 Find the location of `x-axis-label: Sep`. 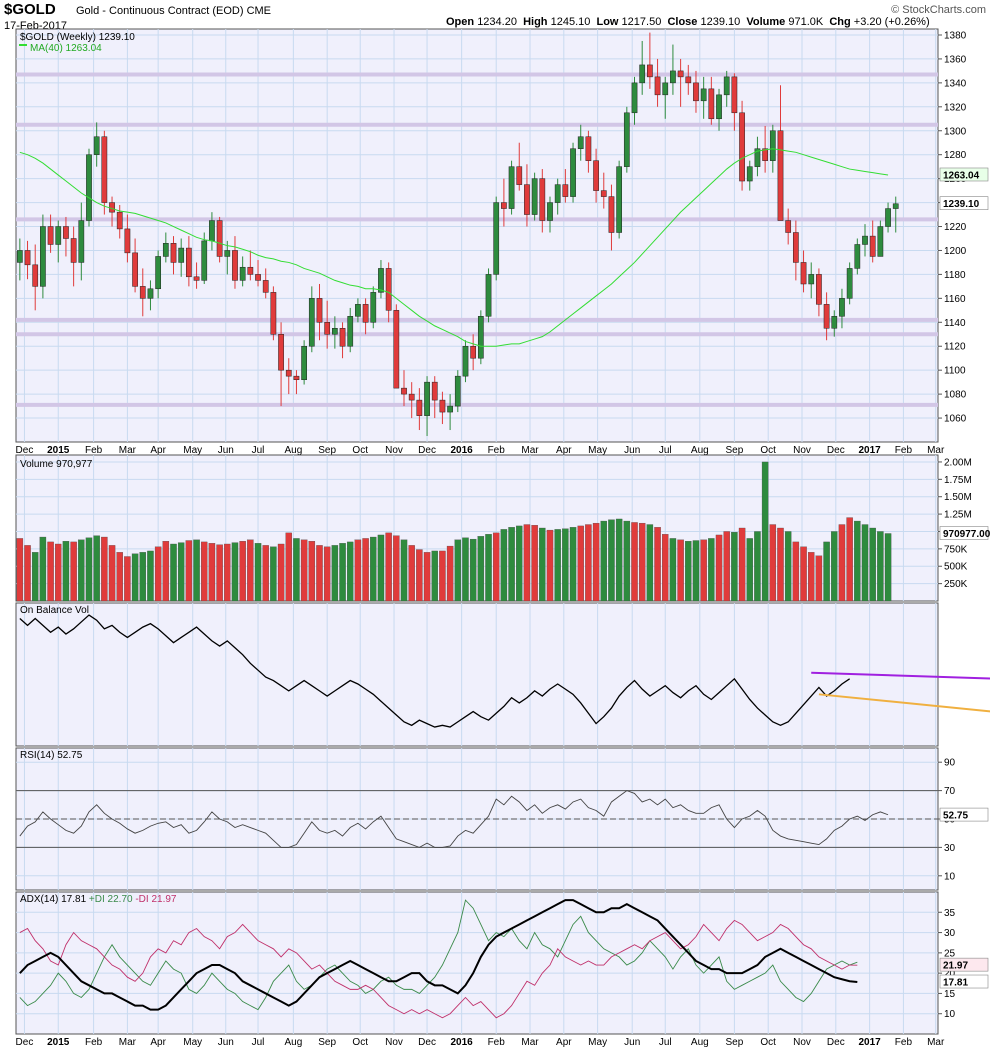

x-axis-label: Sep is located at coordinates (734, 450).